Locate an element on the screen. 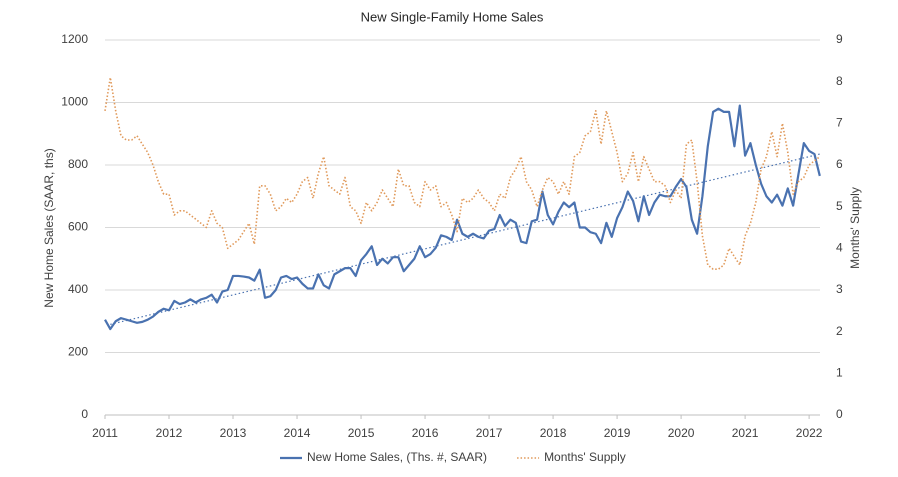 This screenshot has width=898, height=477. y-axis-label: New Home Sales (SAAR, ths) is located at coordinates (49, 227).